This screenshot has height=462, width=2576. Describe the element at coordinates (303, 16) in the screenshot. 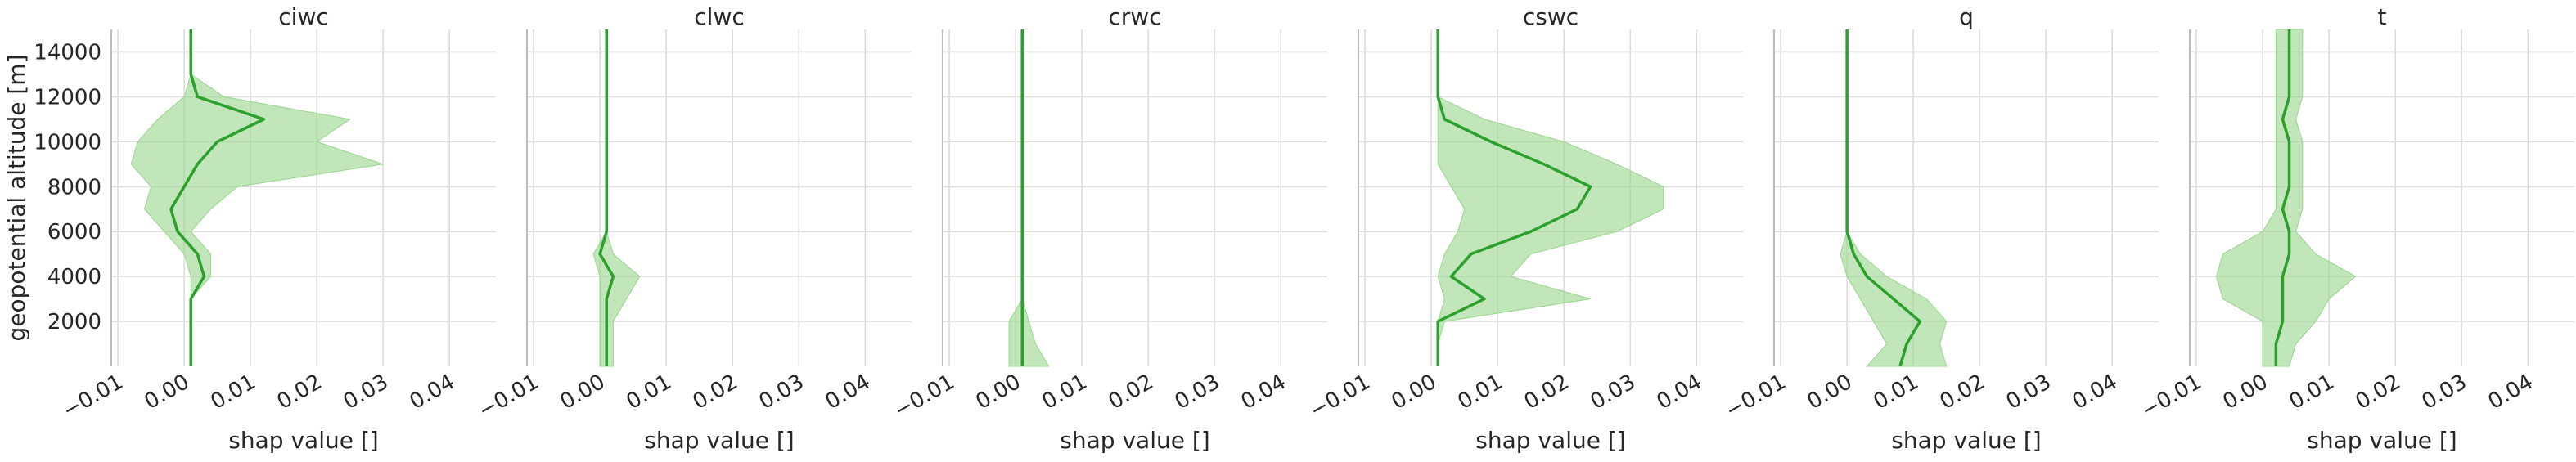

I see `panel-title: ciwc` at that location.